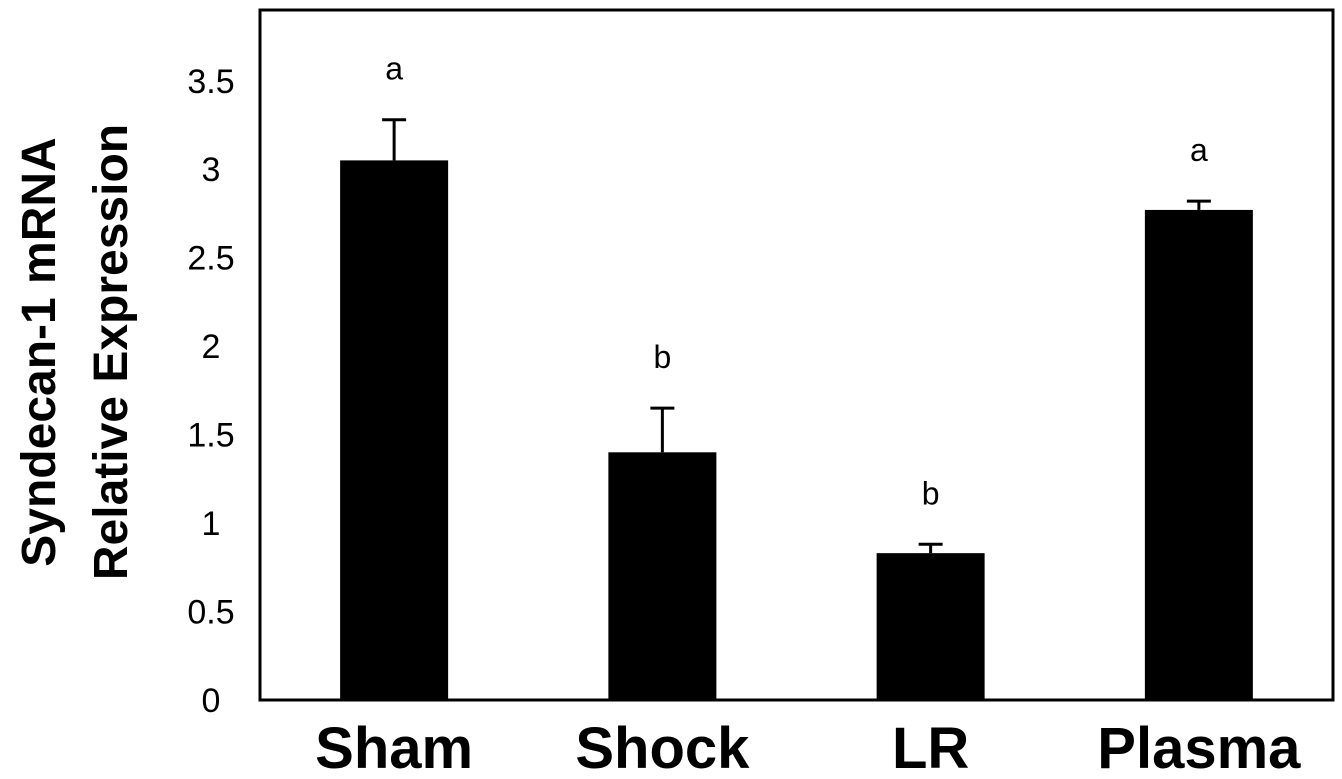  What do you see at coordinates (210, 436) in the screenshot?
I see `y-tick-label: 1.5` at bounding box center [210, 436].